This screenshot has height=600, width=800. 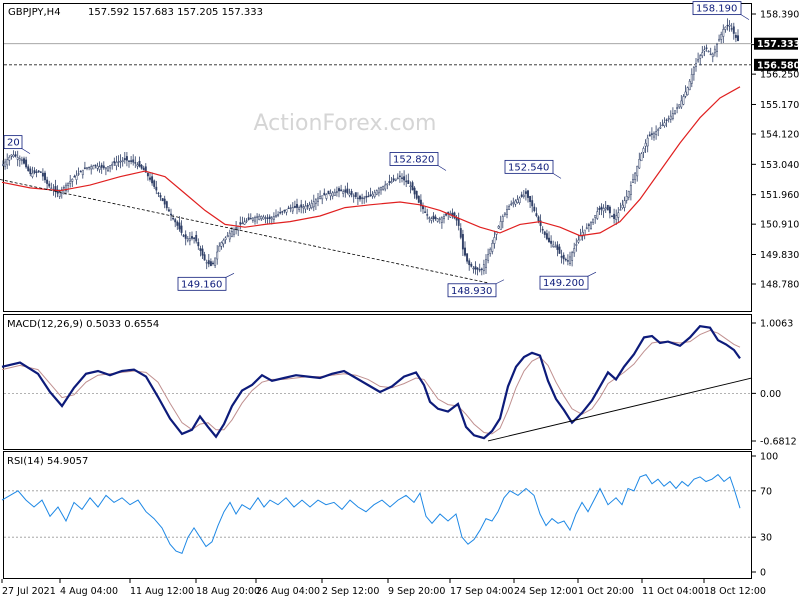 I want to click on x-tick-label: 4 Aug 04:00, so click(x=89, y=591).